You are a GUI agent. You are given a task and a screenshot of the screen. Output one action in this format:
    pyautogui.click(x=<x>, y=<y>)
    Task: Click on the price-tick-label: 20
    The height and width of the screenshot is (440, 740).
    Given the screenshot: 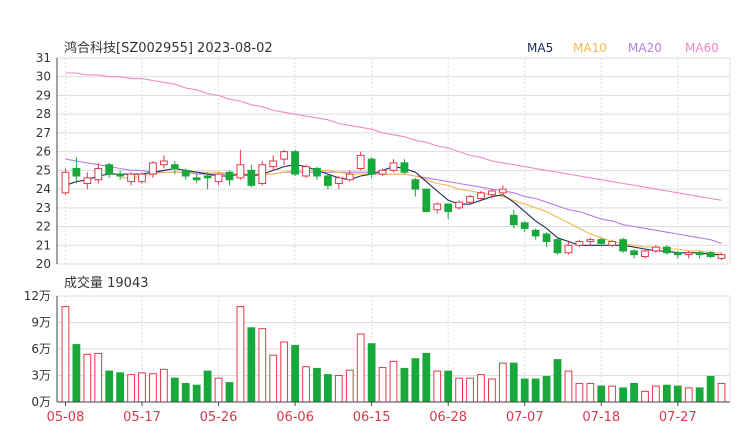 What is the action you would take?
    pyautogui.click(x=43, y=264)
    